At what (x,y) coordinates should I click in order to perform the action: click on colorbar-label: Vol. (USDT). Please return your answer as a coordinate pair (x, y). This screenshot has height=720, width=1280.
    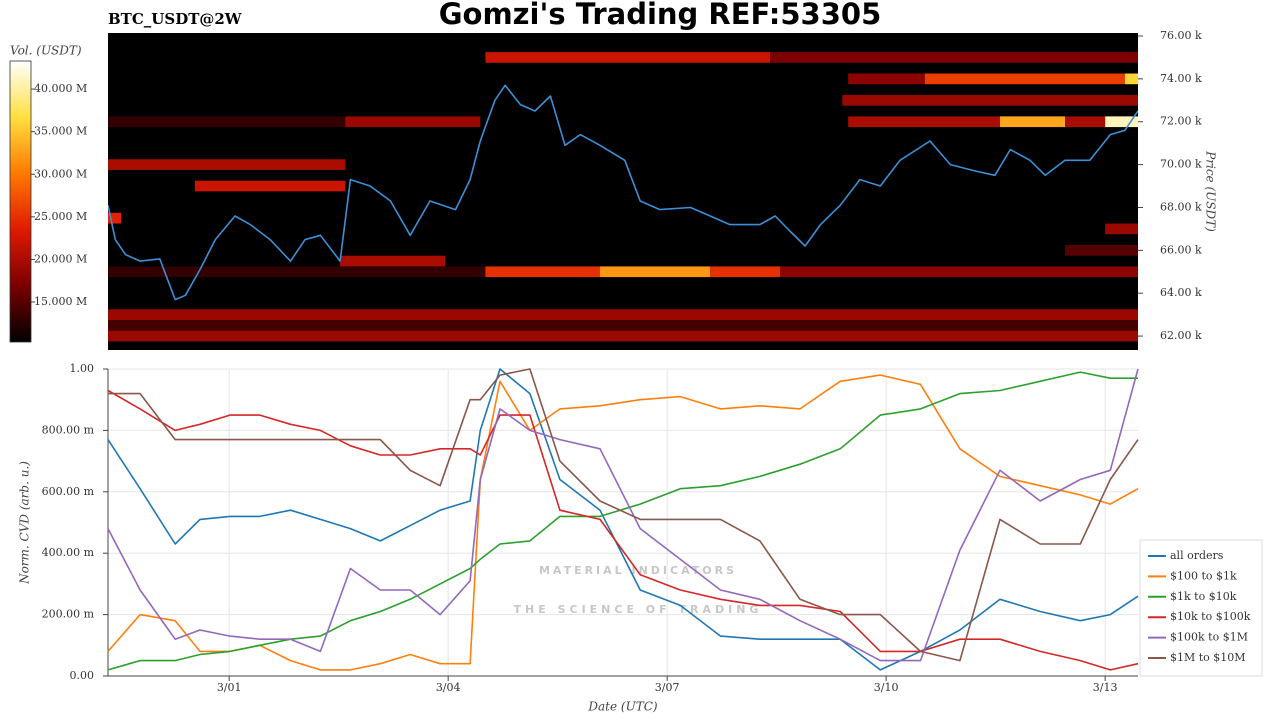
    Looking at the image, I should click on (46, 51).